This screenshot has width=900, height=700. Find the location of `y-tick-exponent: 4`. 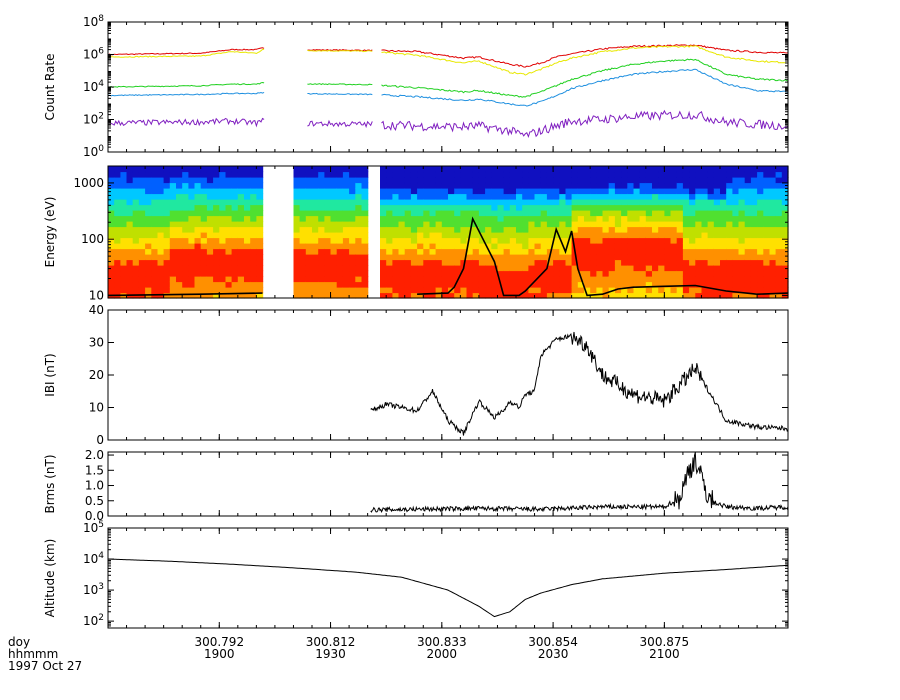

y-tick-exponent: 4 is located at coordinates (101, 556).